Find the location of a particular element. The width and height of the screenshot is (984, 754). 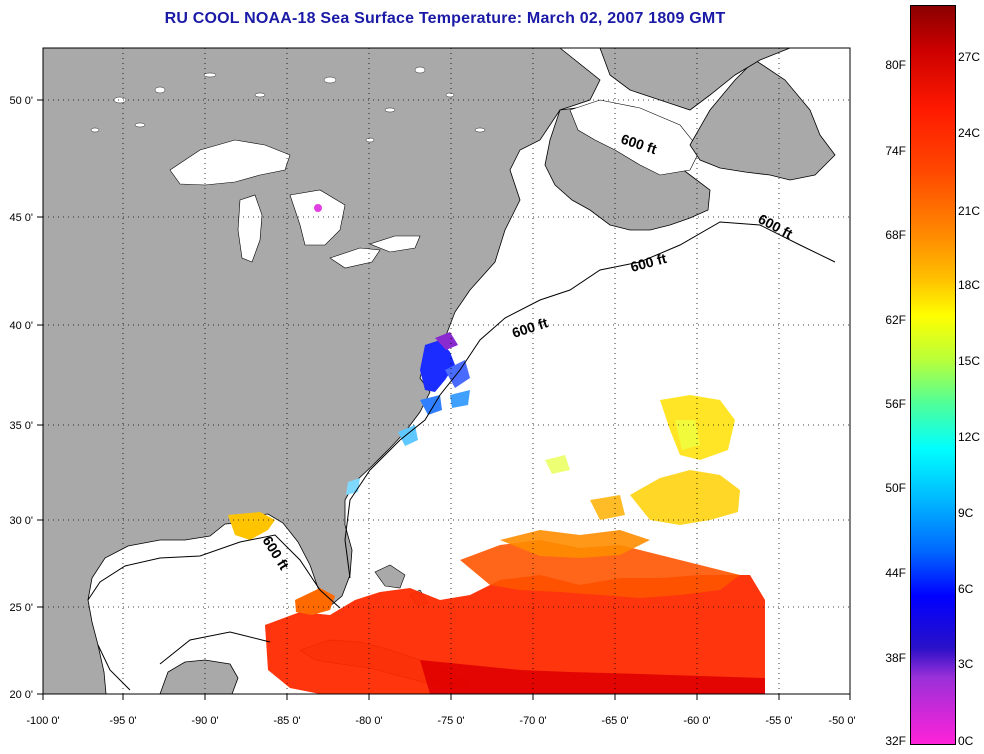

colorbar-c-label: 12C is located at coordinates (969, 437).